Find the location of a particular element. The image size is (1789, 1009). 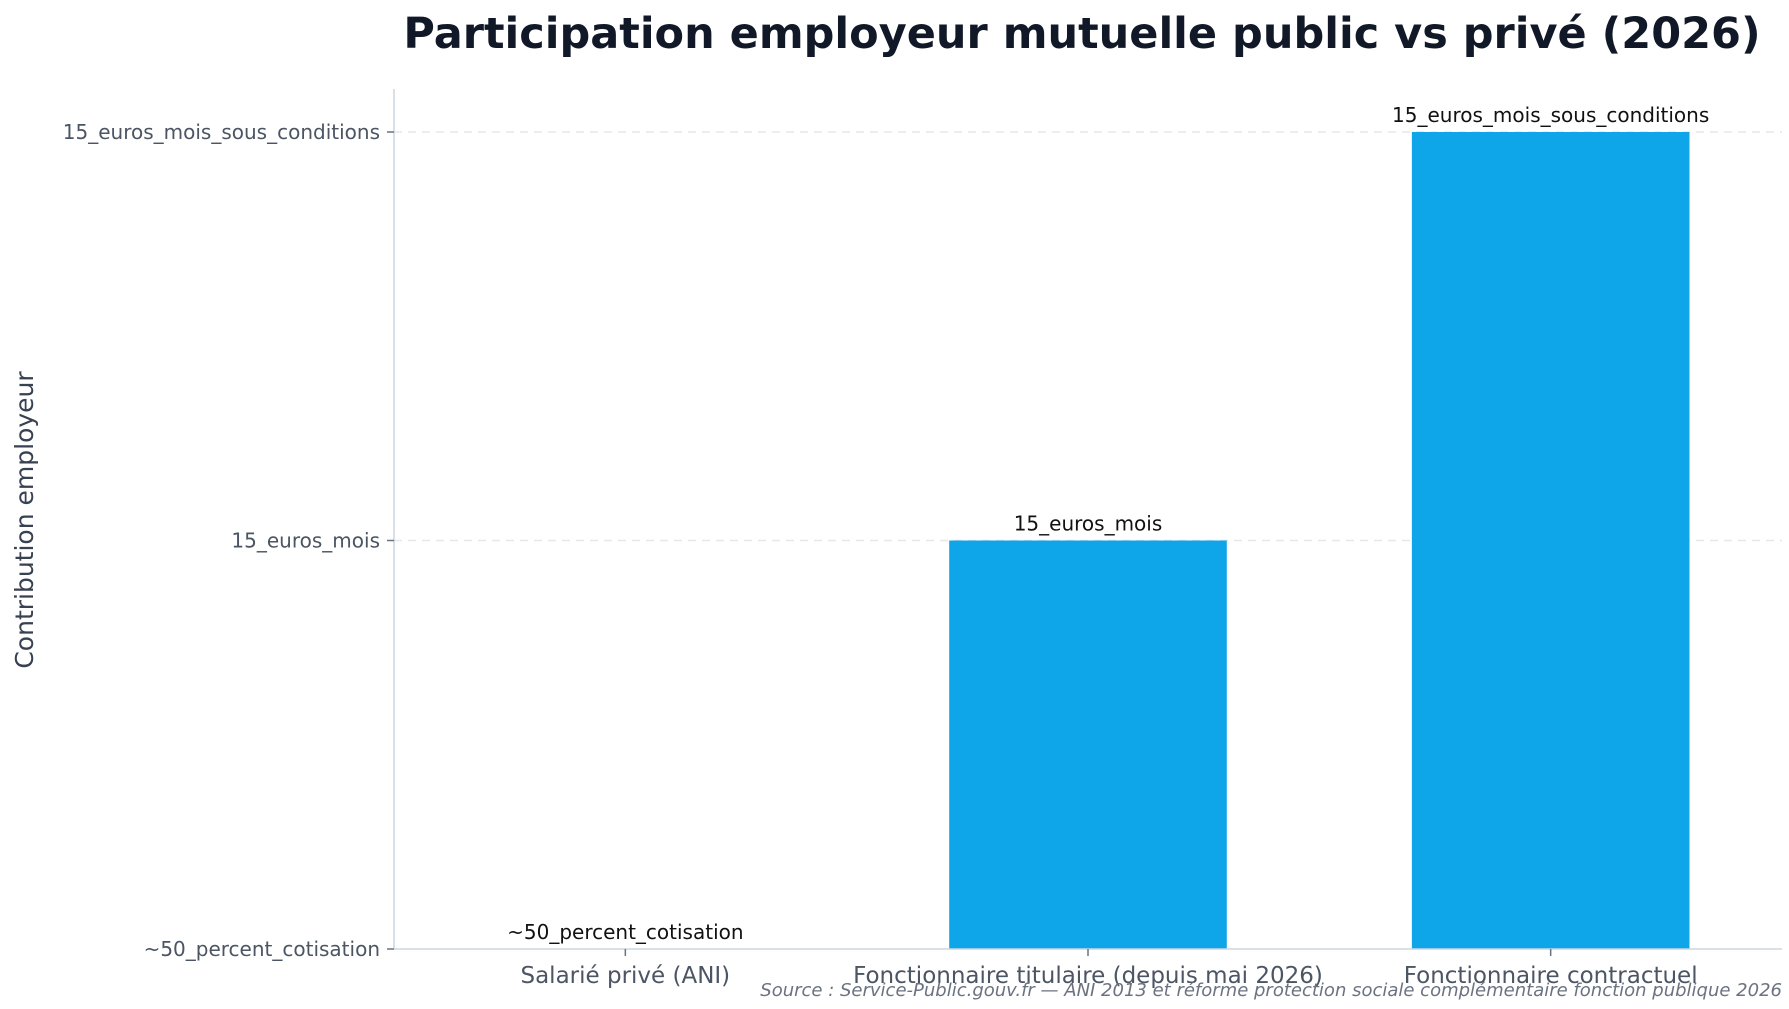

bar-fonctionnaire-titulaire-depuis-mai-2026 is located at coordinates (1088, 744).